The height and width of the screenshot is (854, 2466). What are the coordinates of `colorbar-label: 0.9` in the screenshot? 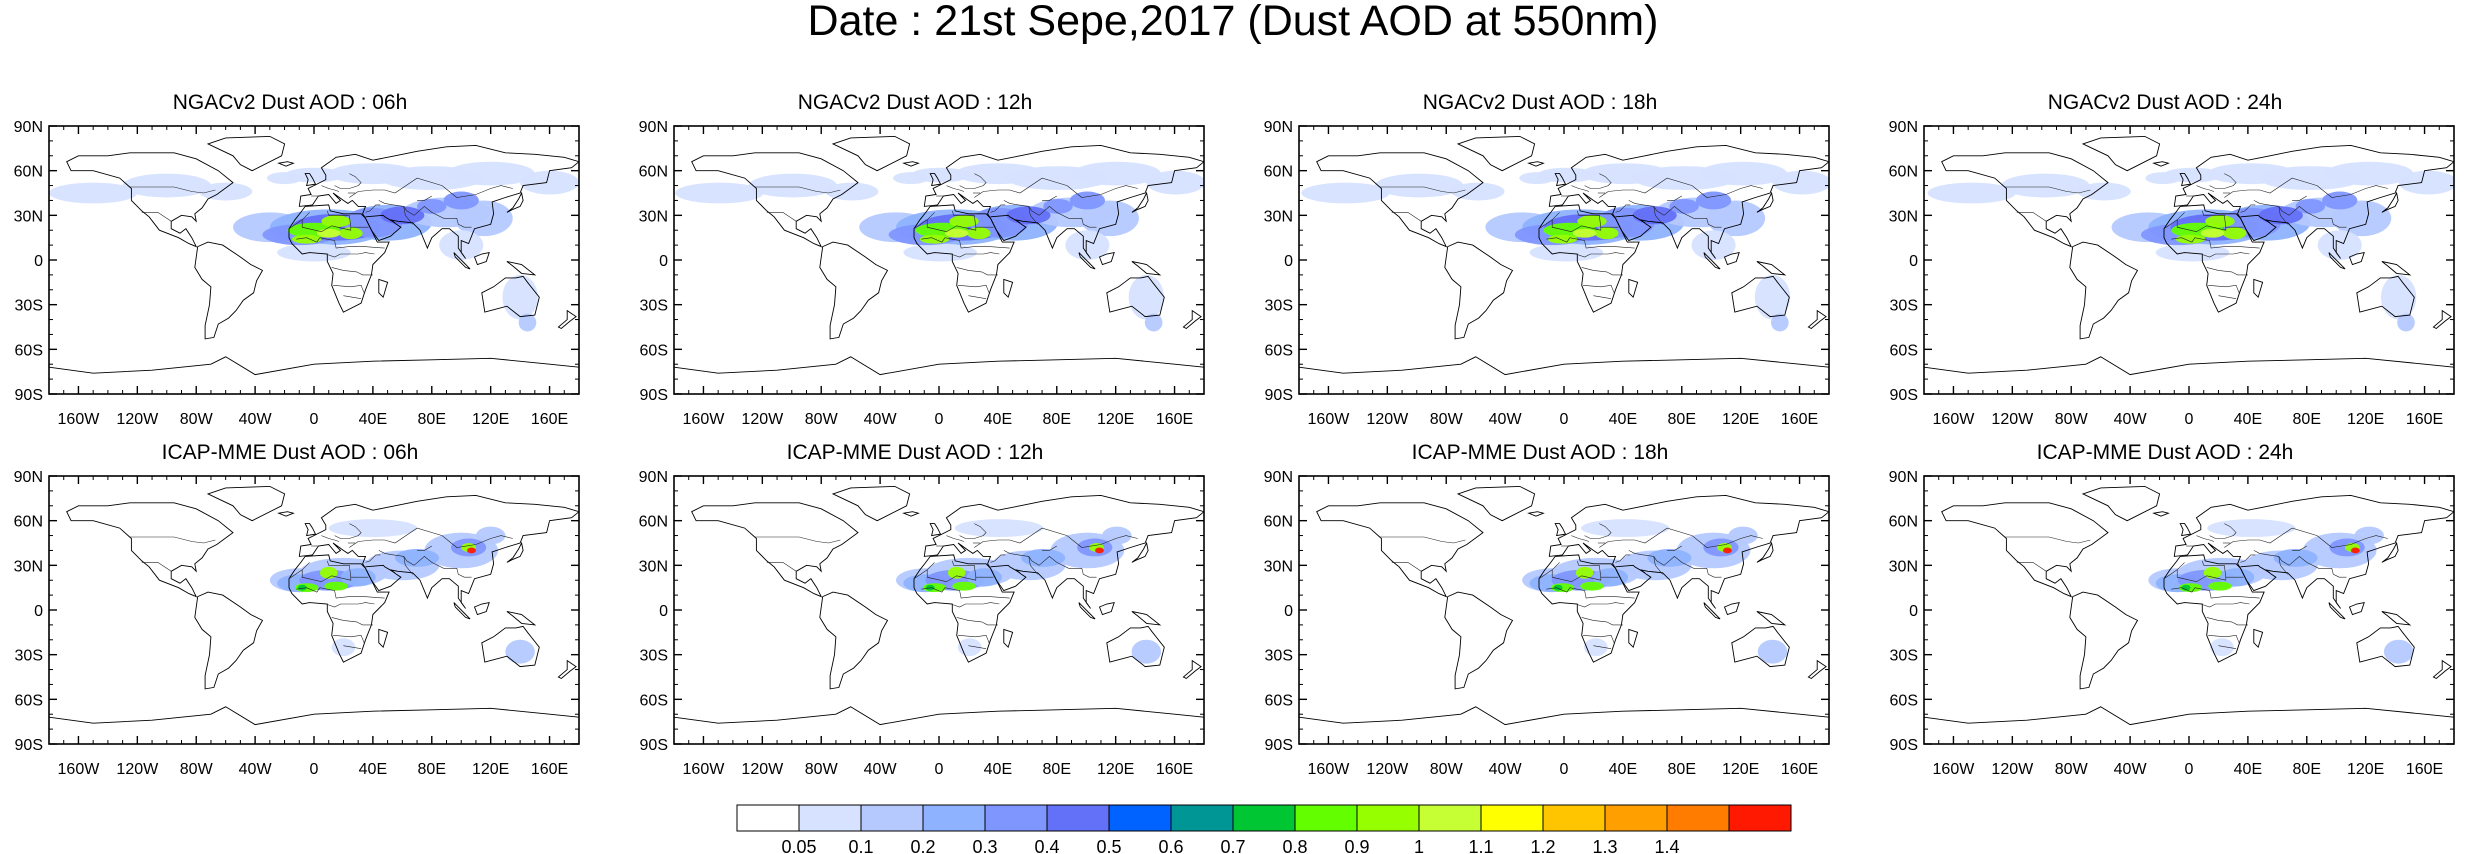 It's located at (1356, 845).